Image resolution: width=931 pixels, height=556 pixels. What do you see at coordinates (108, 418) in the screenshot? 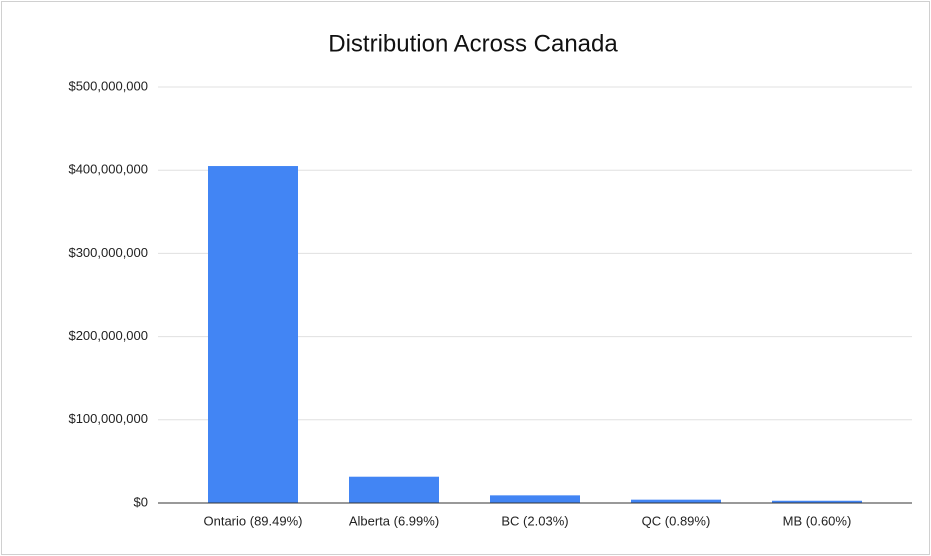
I see `y-tick-label: $100,000,000` at bounding box center [108, 418].